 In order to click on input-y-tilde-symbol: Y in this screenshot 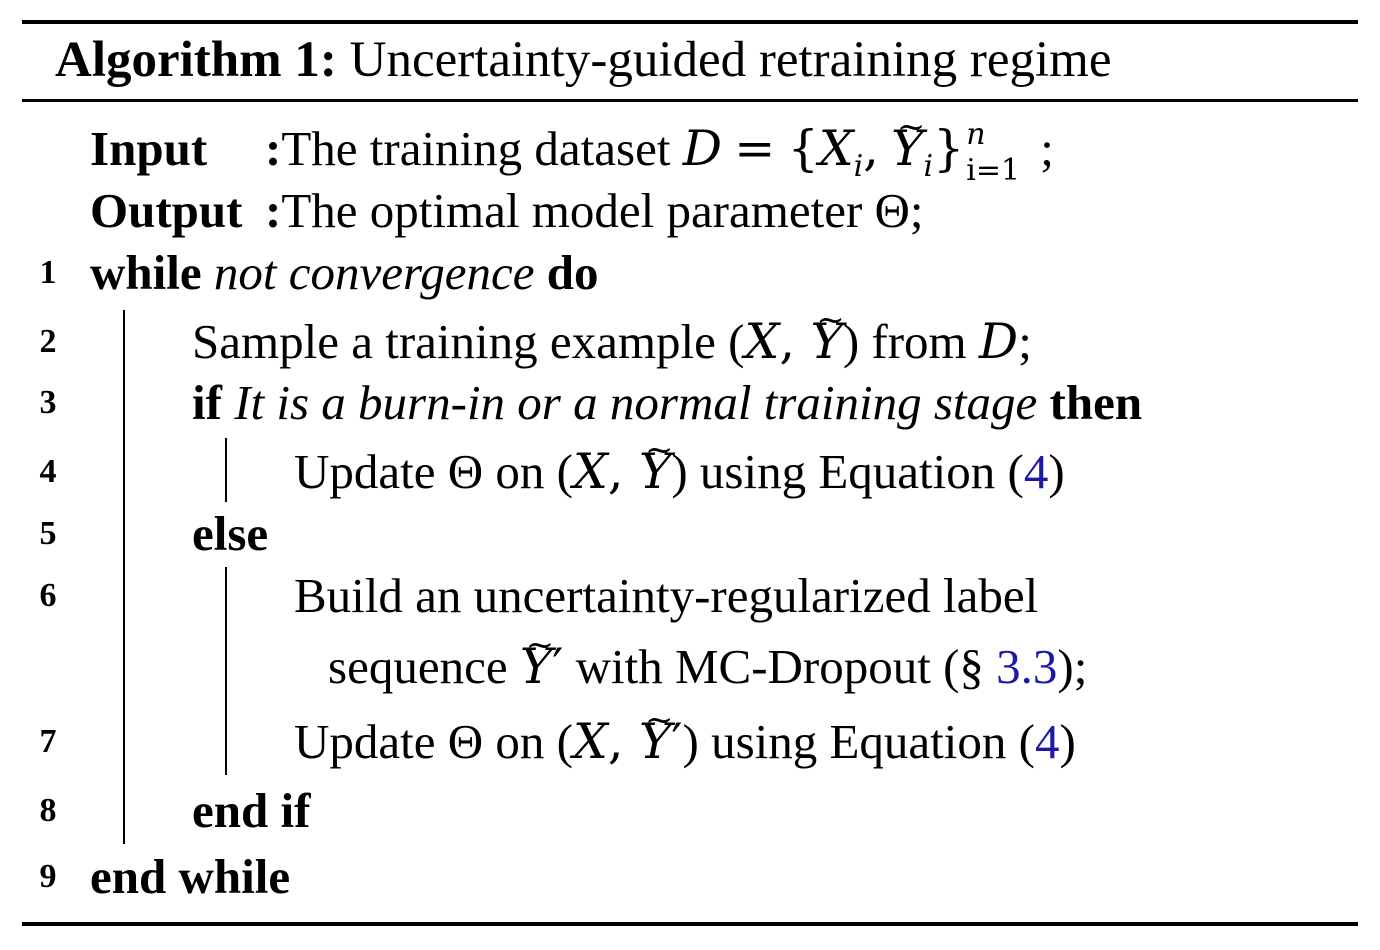, I will do `click(908, 138)`.